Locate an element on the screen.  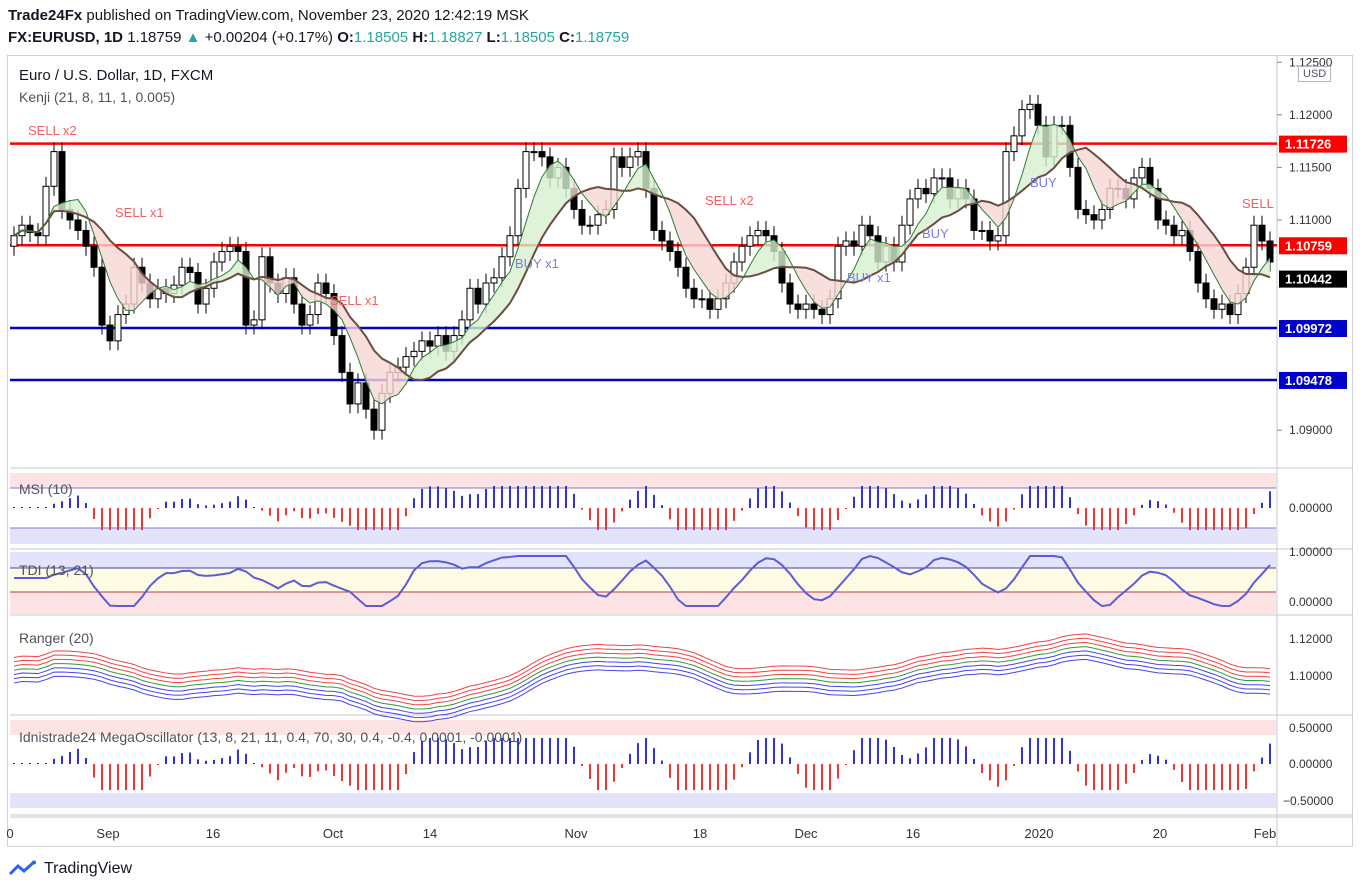
main-pane-title: Euro / U.S. Dollar, 1D, FXCM is located at coordinates (116, 75).